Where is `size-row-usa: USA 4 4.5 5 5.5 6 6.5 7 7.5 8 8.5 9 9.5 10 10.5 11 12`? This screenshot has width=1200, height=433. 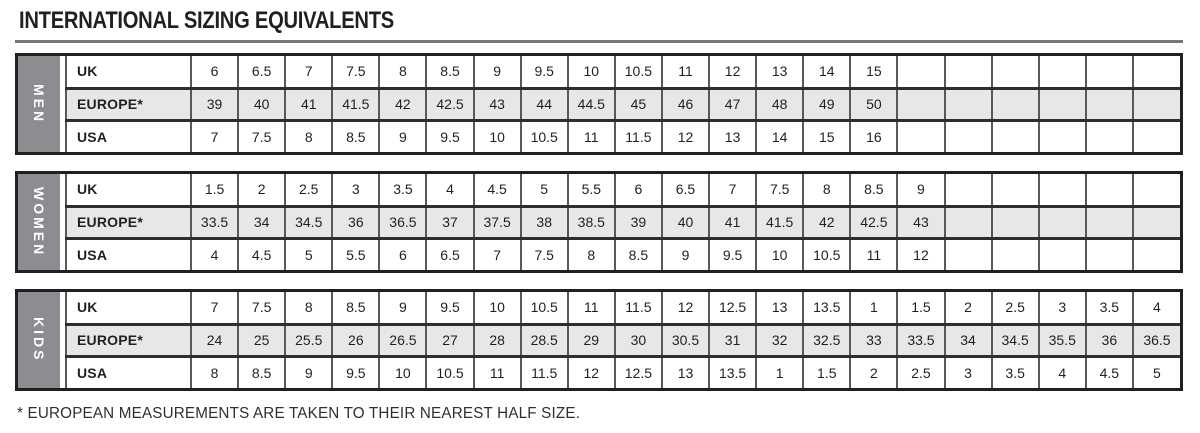
size-row-usa: USA 4 4.5 5 5.5 6 6.5 7 7.5 8 8.5 9 9.5 10 10.5 11 12 is located at coordinates (622, 253).